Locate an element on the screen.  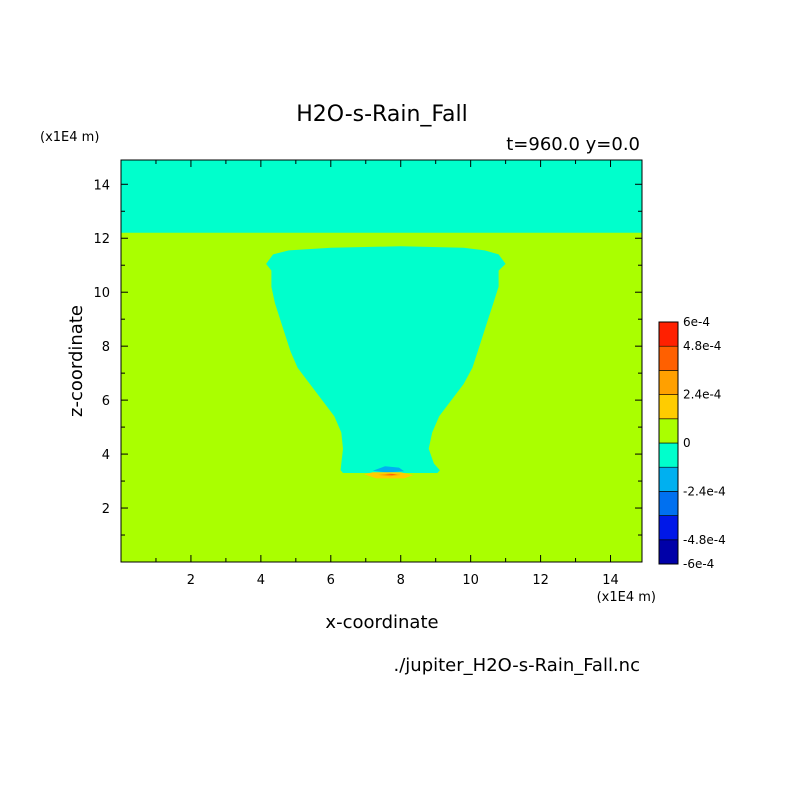
y-tick-label: 2 is located at coordinates (106, 509).